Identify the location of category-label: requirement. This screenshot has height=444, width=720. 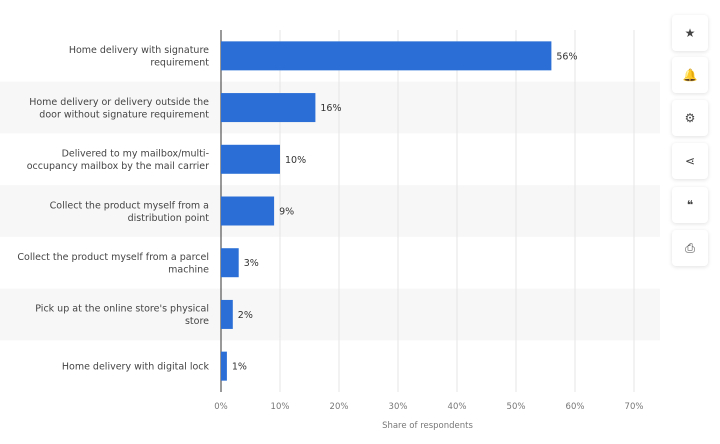
(179, 63).